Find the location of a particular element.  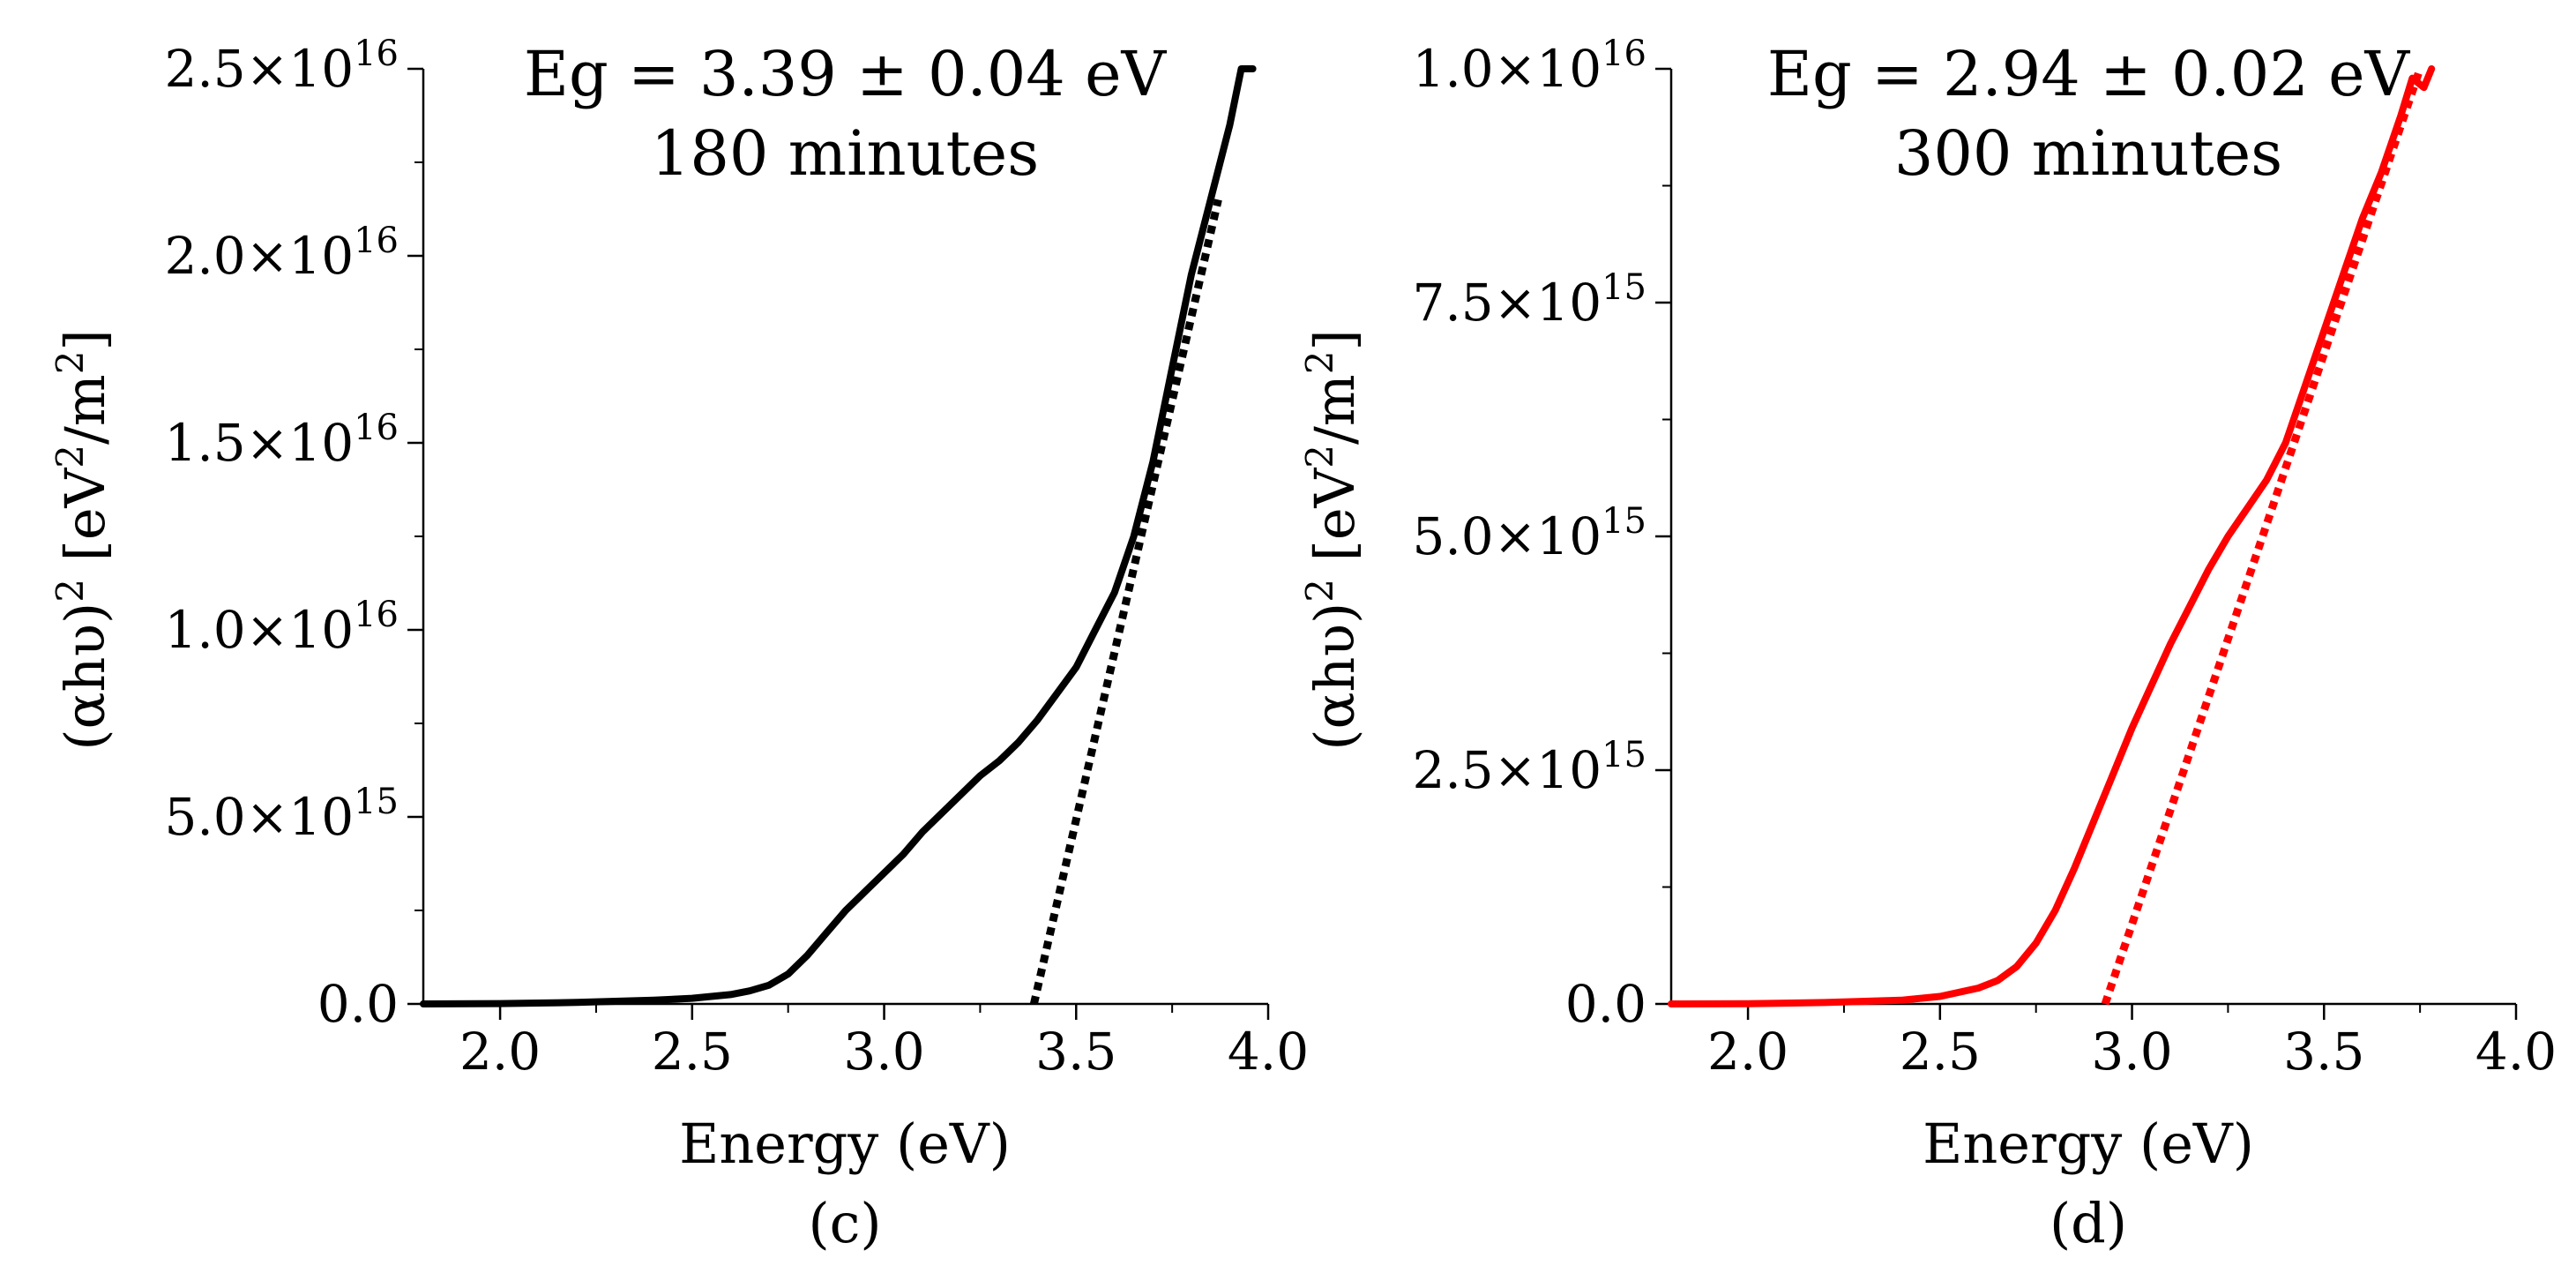

panel-c-x-tick-label: 4.0 is located at coordinates (1268, 1052).